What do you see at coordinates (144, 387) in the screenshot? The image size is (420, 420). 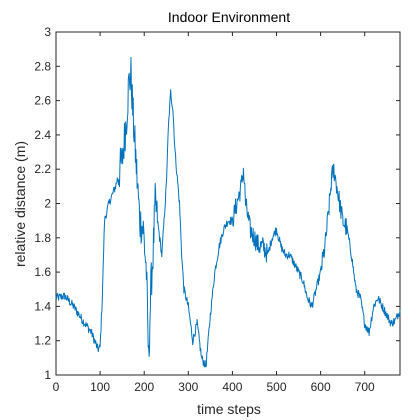 I see `x-tick-label: 200` at bounding box center [144, 387].